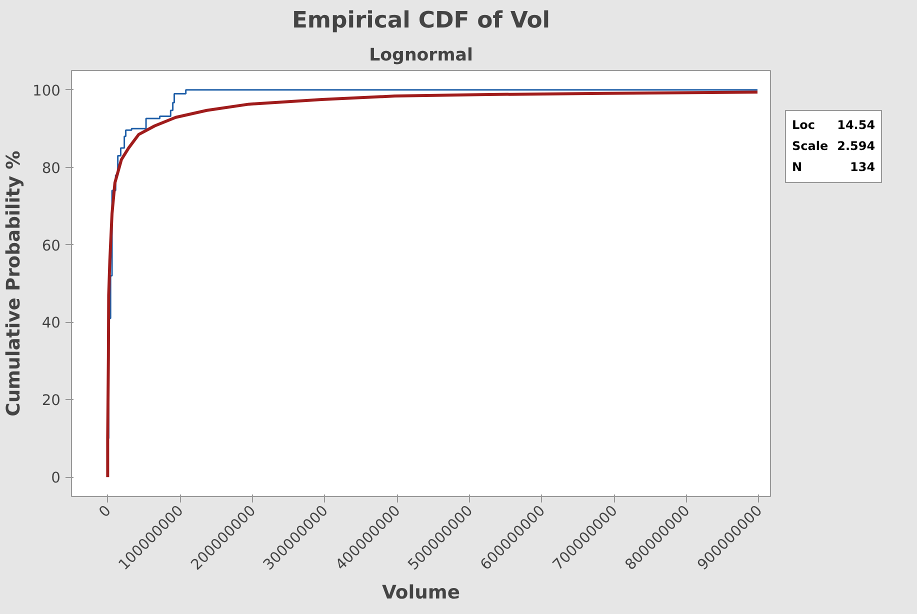 Image resolution: width=917 pixels, height=614 pixels. I want to click on y-tick-label: 20, so click(51, 401).